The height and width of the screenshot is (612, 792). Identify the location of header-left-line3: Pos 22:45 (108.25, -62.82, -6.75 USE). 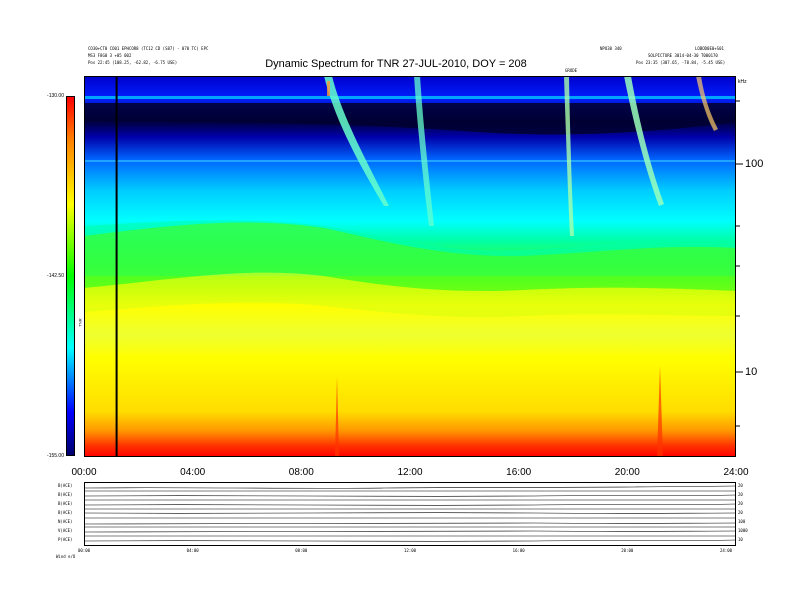
(133, 62).